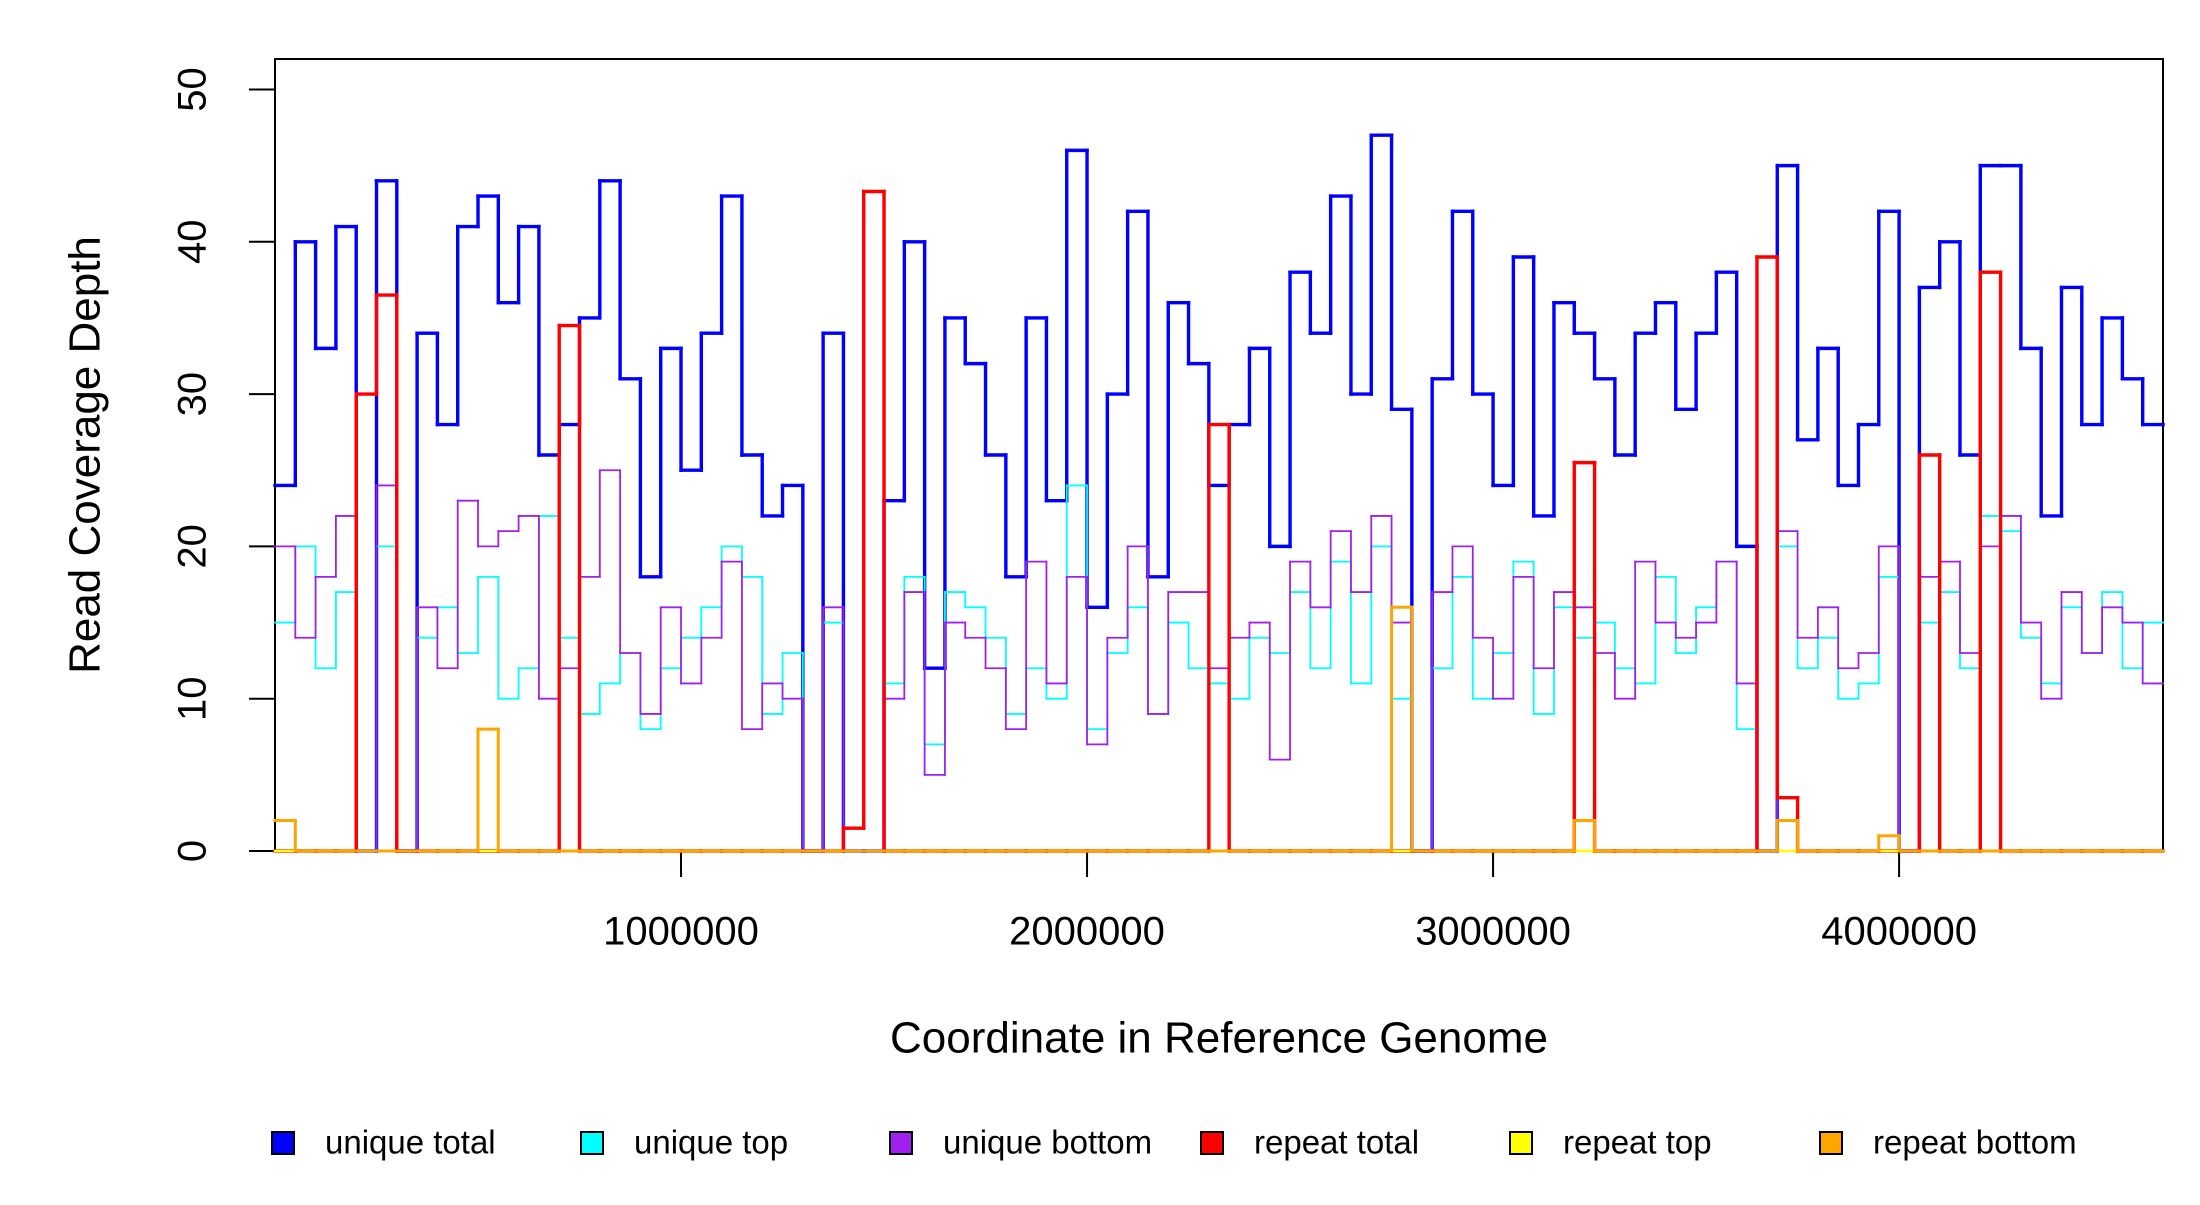 This screenshot has width=2200, height=1205. Describe the element at coordinates (1219, 1038) in the screenshot. I see `x-axis-title: Coordinate in Reference Genome` at that location.